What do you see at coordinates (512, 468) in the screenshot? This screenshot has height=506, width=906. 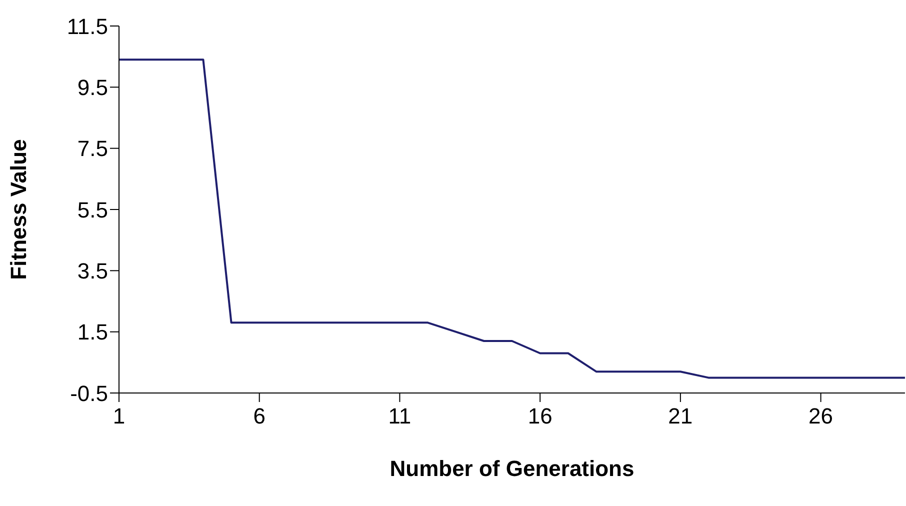 I see `x-axis-title: Number of Generations` at bounding box center [512, 468].